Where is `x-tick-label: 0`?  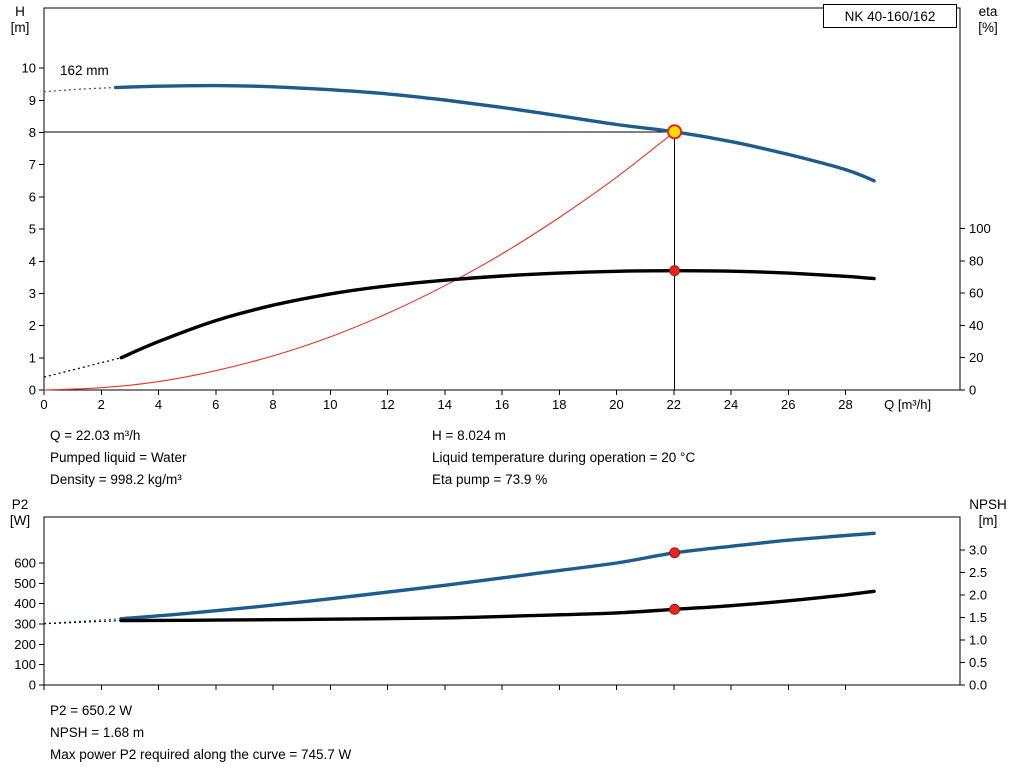
x-tick-label: 0 is located at coordinates (43, 404).